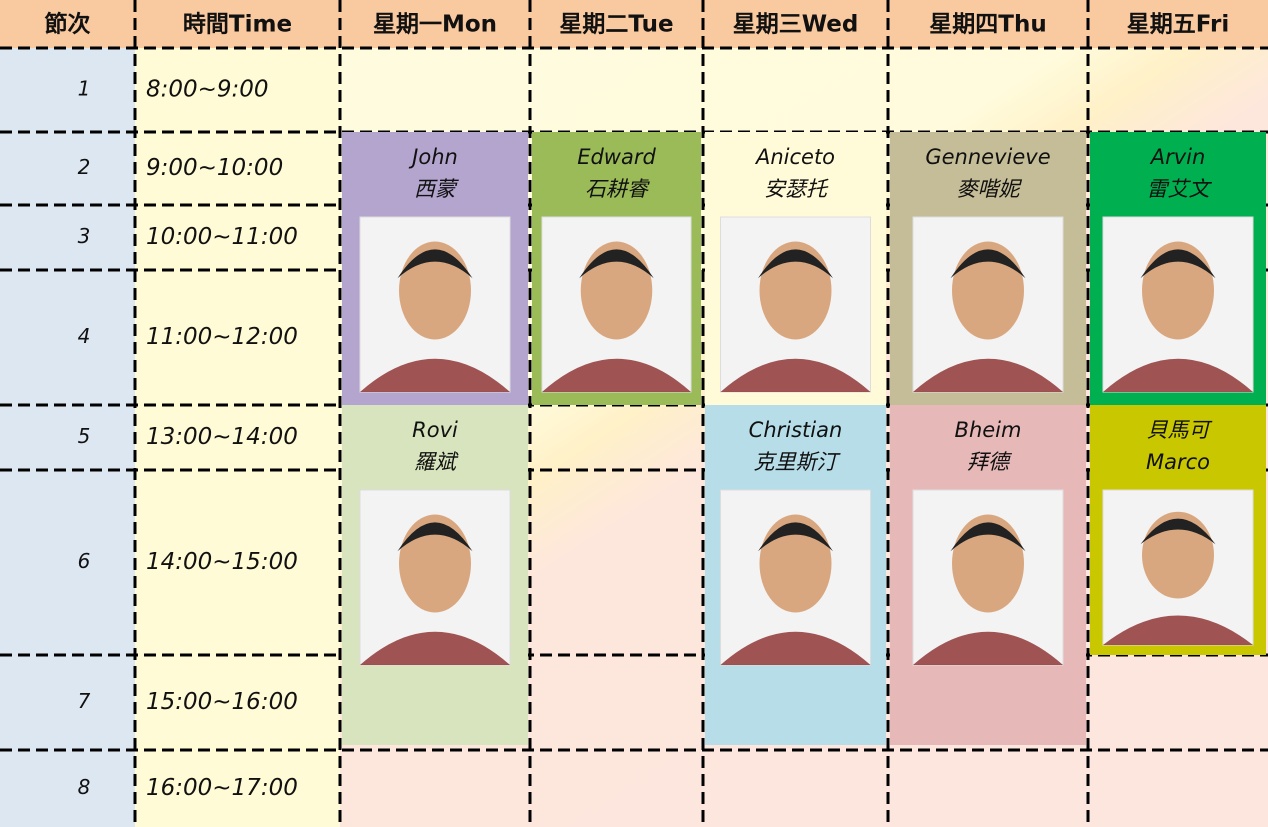 The height and width of the screenshot is (827, 1268). I want to click on header-cell: 節次, so click(68, 24).